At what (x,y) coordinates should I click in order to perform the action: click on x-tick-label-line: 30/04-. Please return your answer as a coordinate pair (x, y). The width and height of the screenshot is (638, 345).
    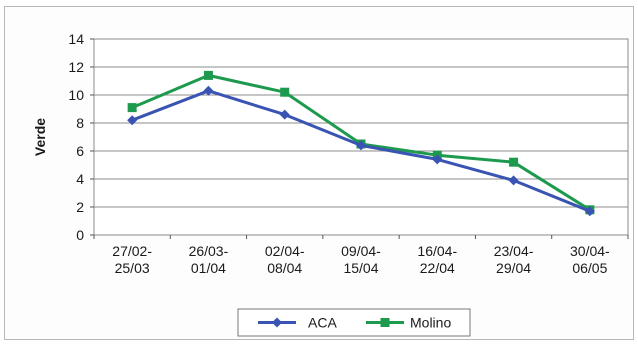
    Looking at the image, I should click on (590, 251).